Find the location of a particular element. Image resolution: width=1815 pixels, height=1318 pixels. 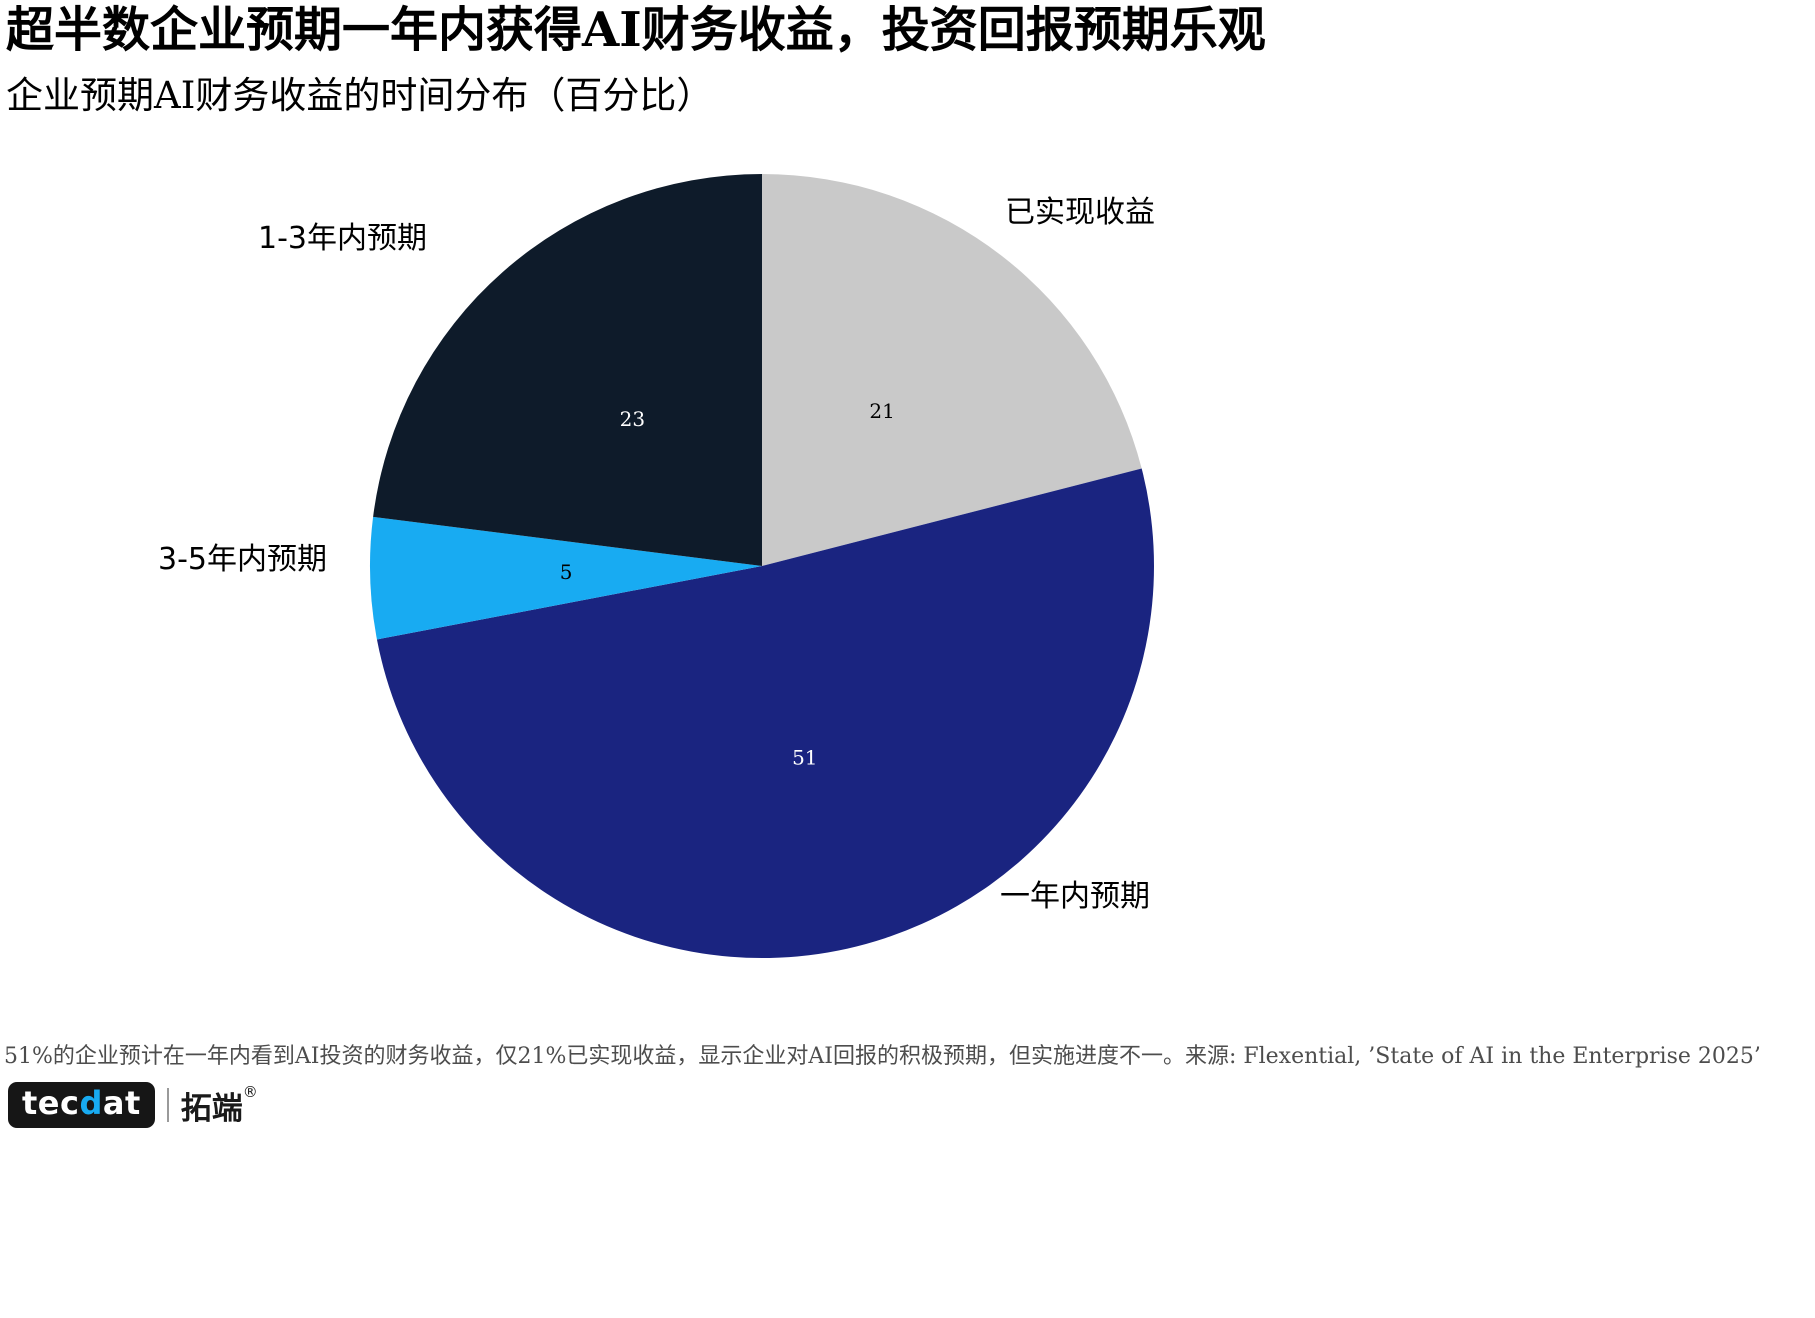

pie-label-1-3-years: 1-3年内预期 is located at coordinates (342, 238).